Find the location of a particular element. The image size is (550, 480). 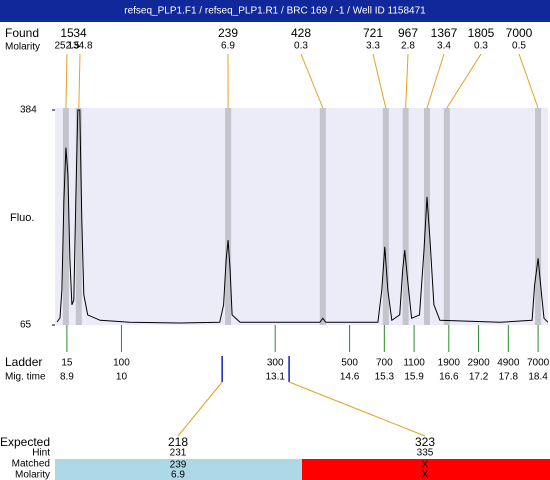

ladder-size: 700 is located at coordinates (384, 363).